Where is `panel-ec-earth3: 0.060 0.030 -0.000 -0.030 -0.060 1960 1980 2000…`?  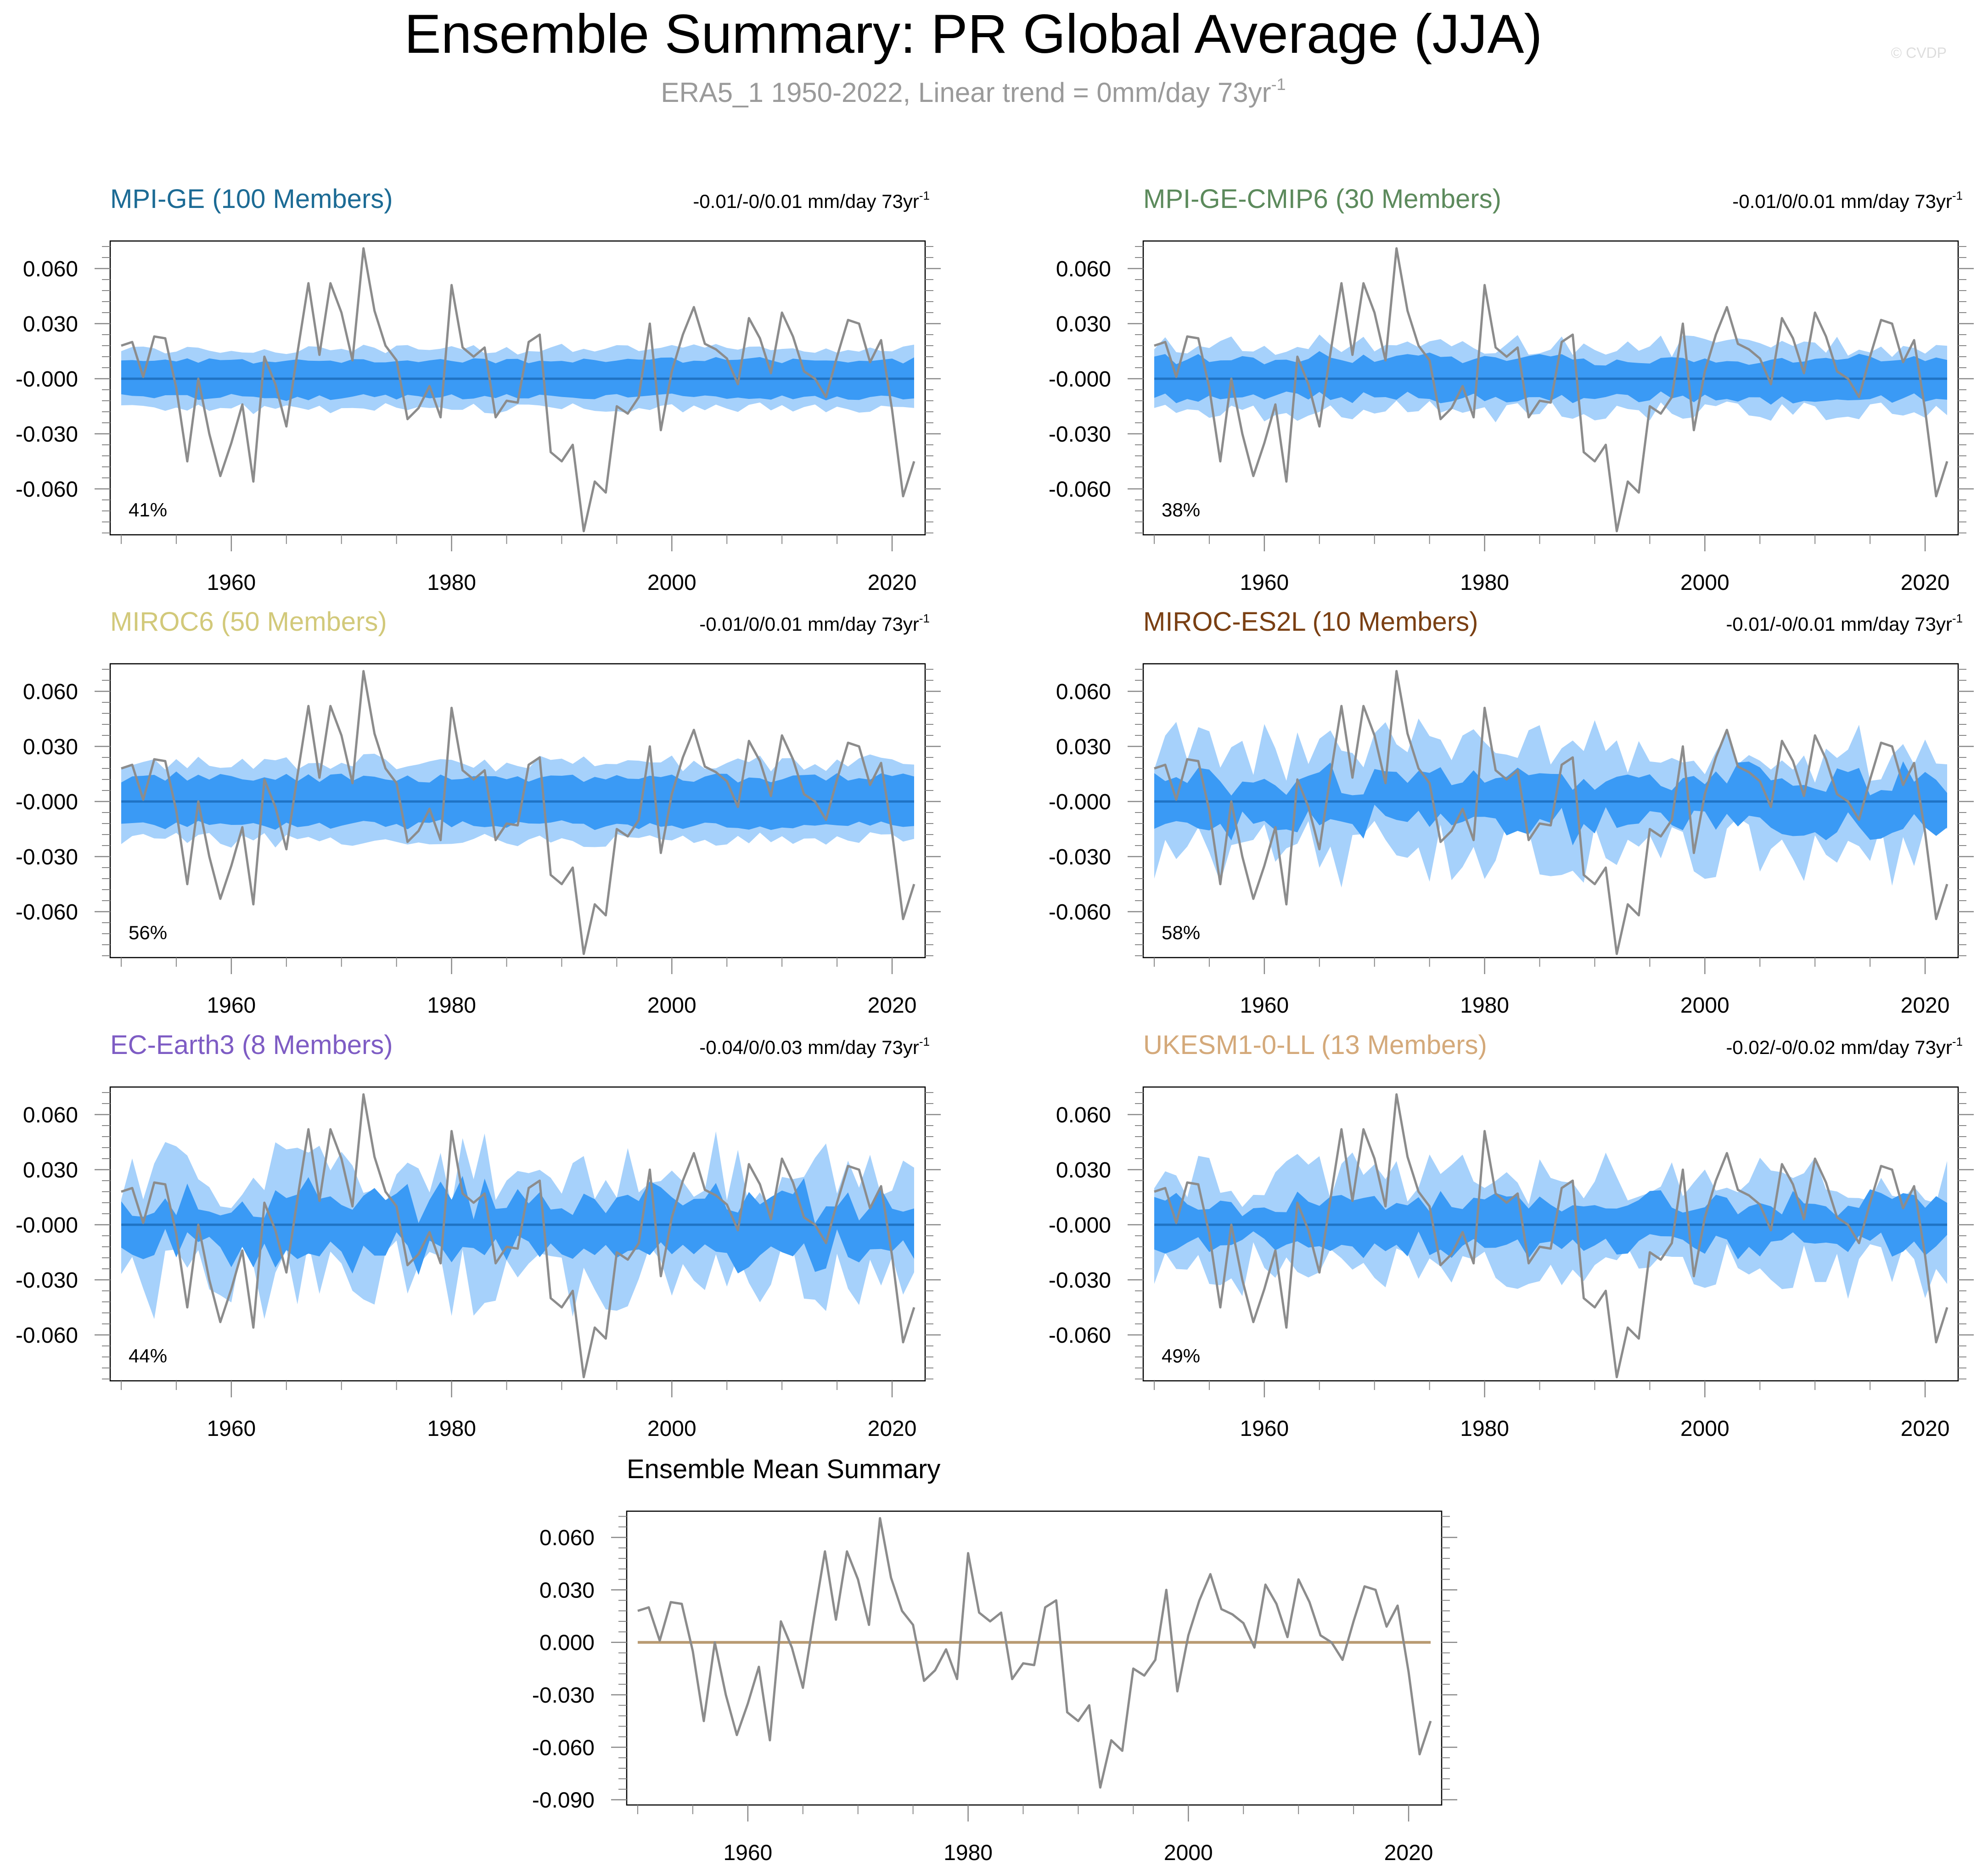
panel-ec-earth3: 0.060 0.030 -0.000 -0.030 -0.060 1960 1980 2000… is located at coordinates (479, 1235).